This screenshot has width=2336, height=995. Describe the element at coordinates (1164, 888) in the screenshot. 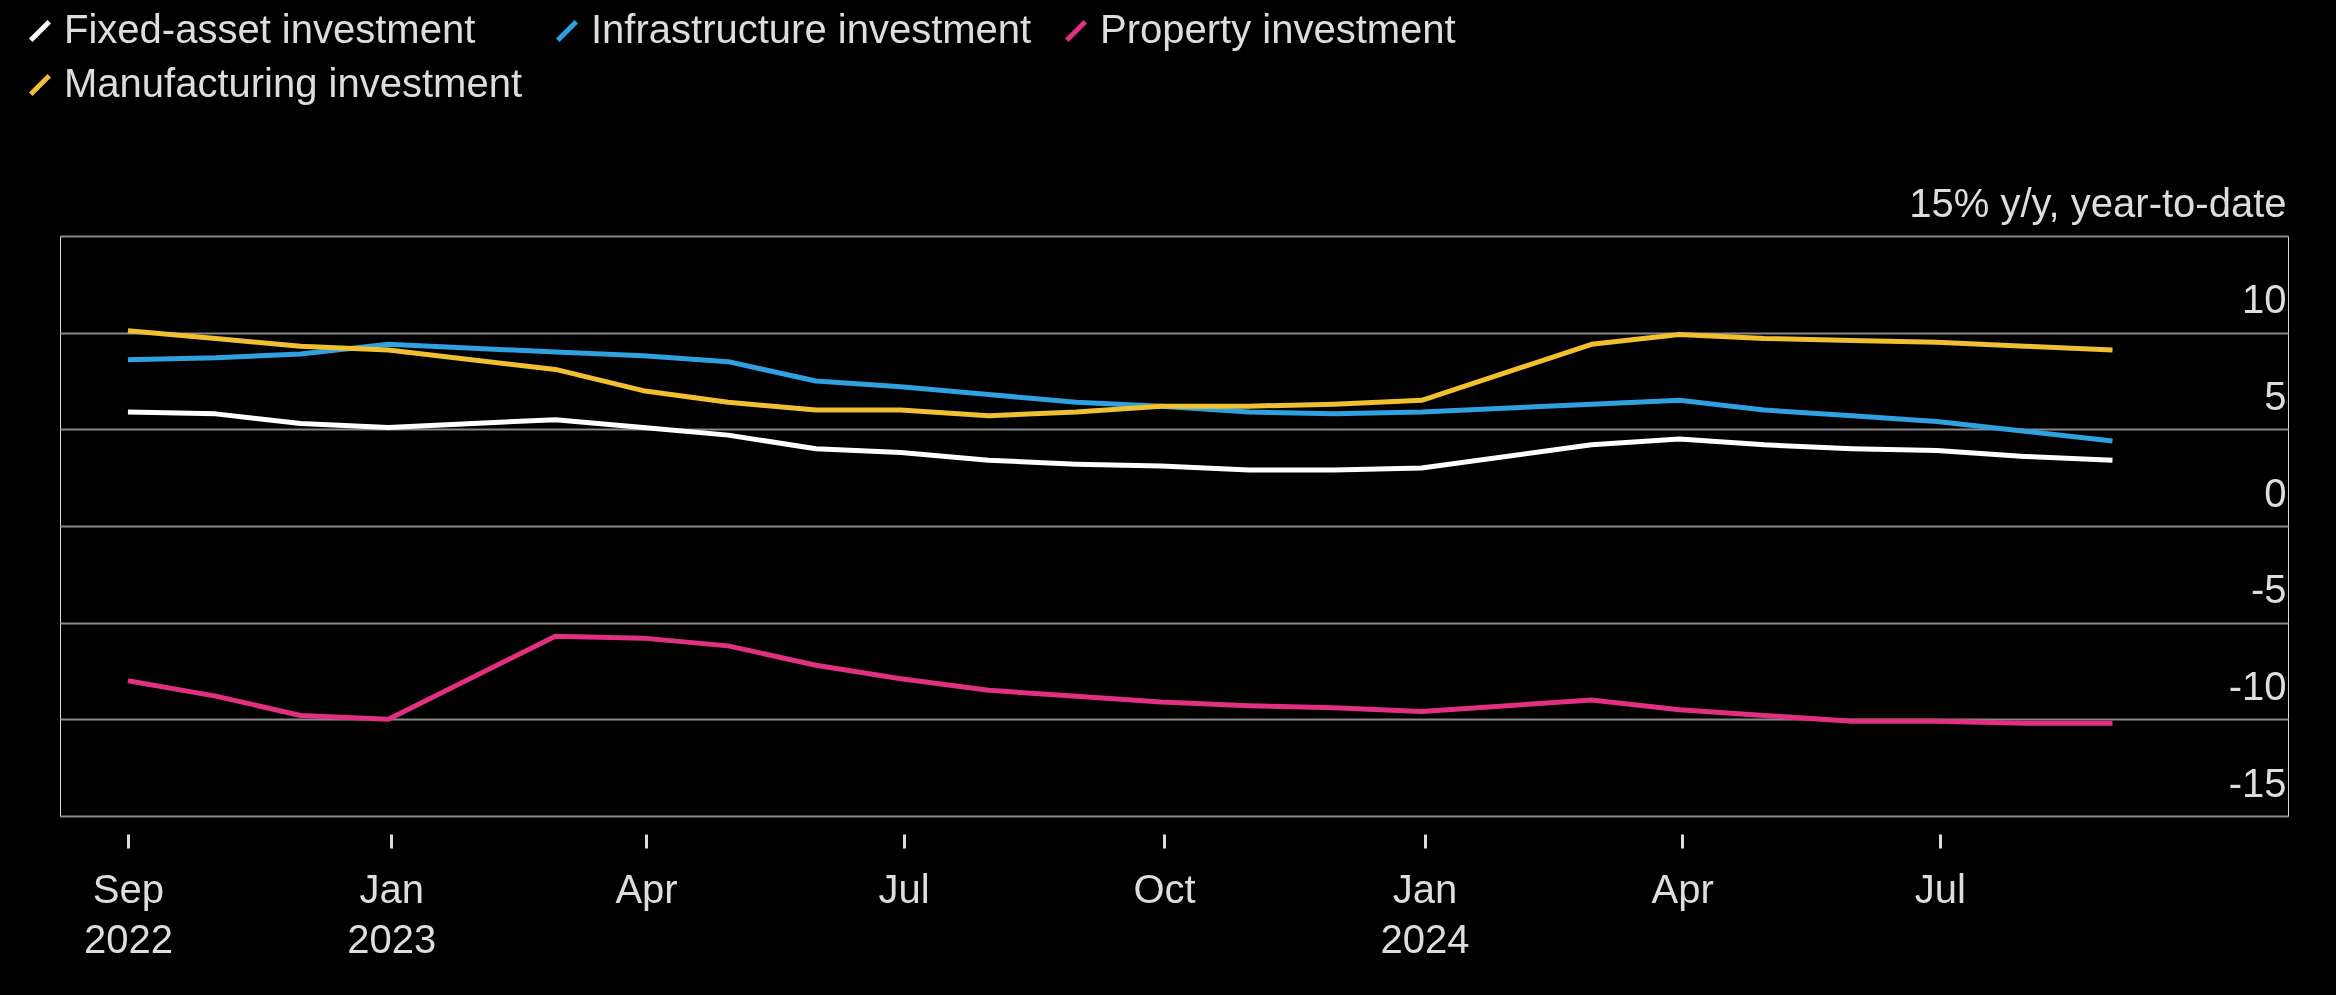

I see `x-tick-label: Oct` at that location.